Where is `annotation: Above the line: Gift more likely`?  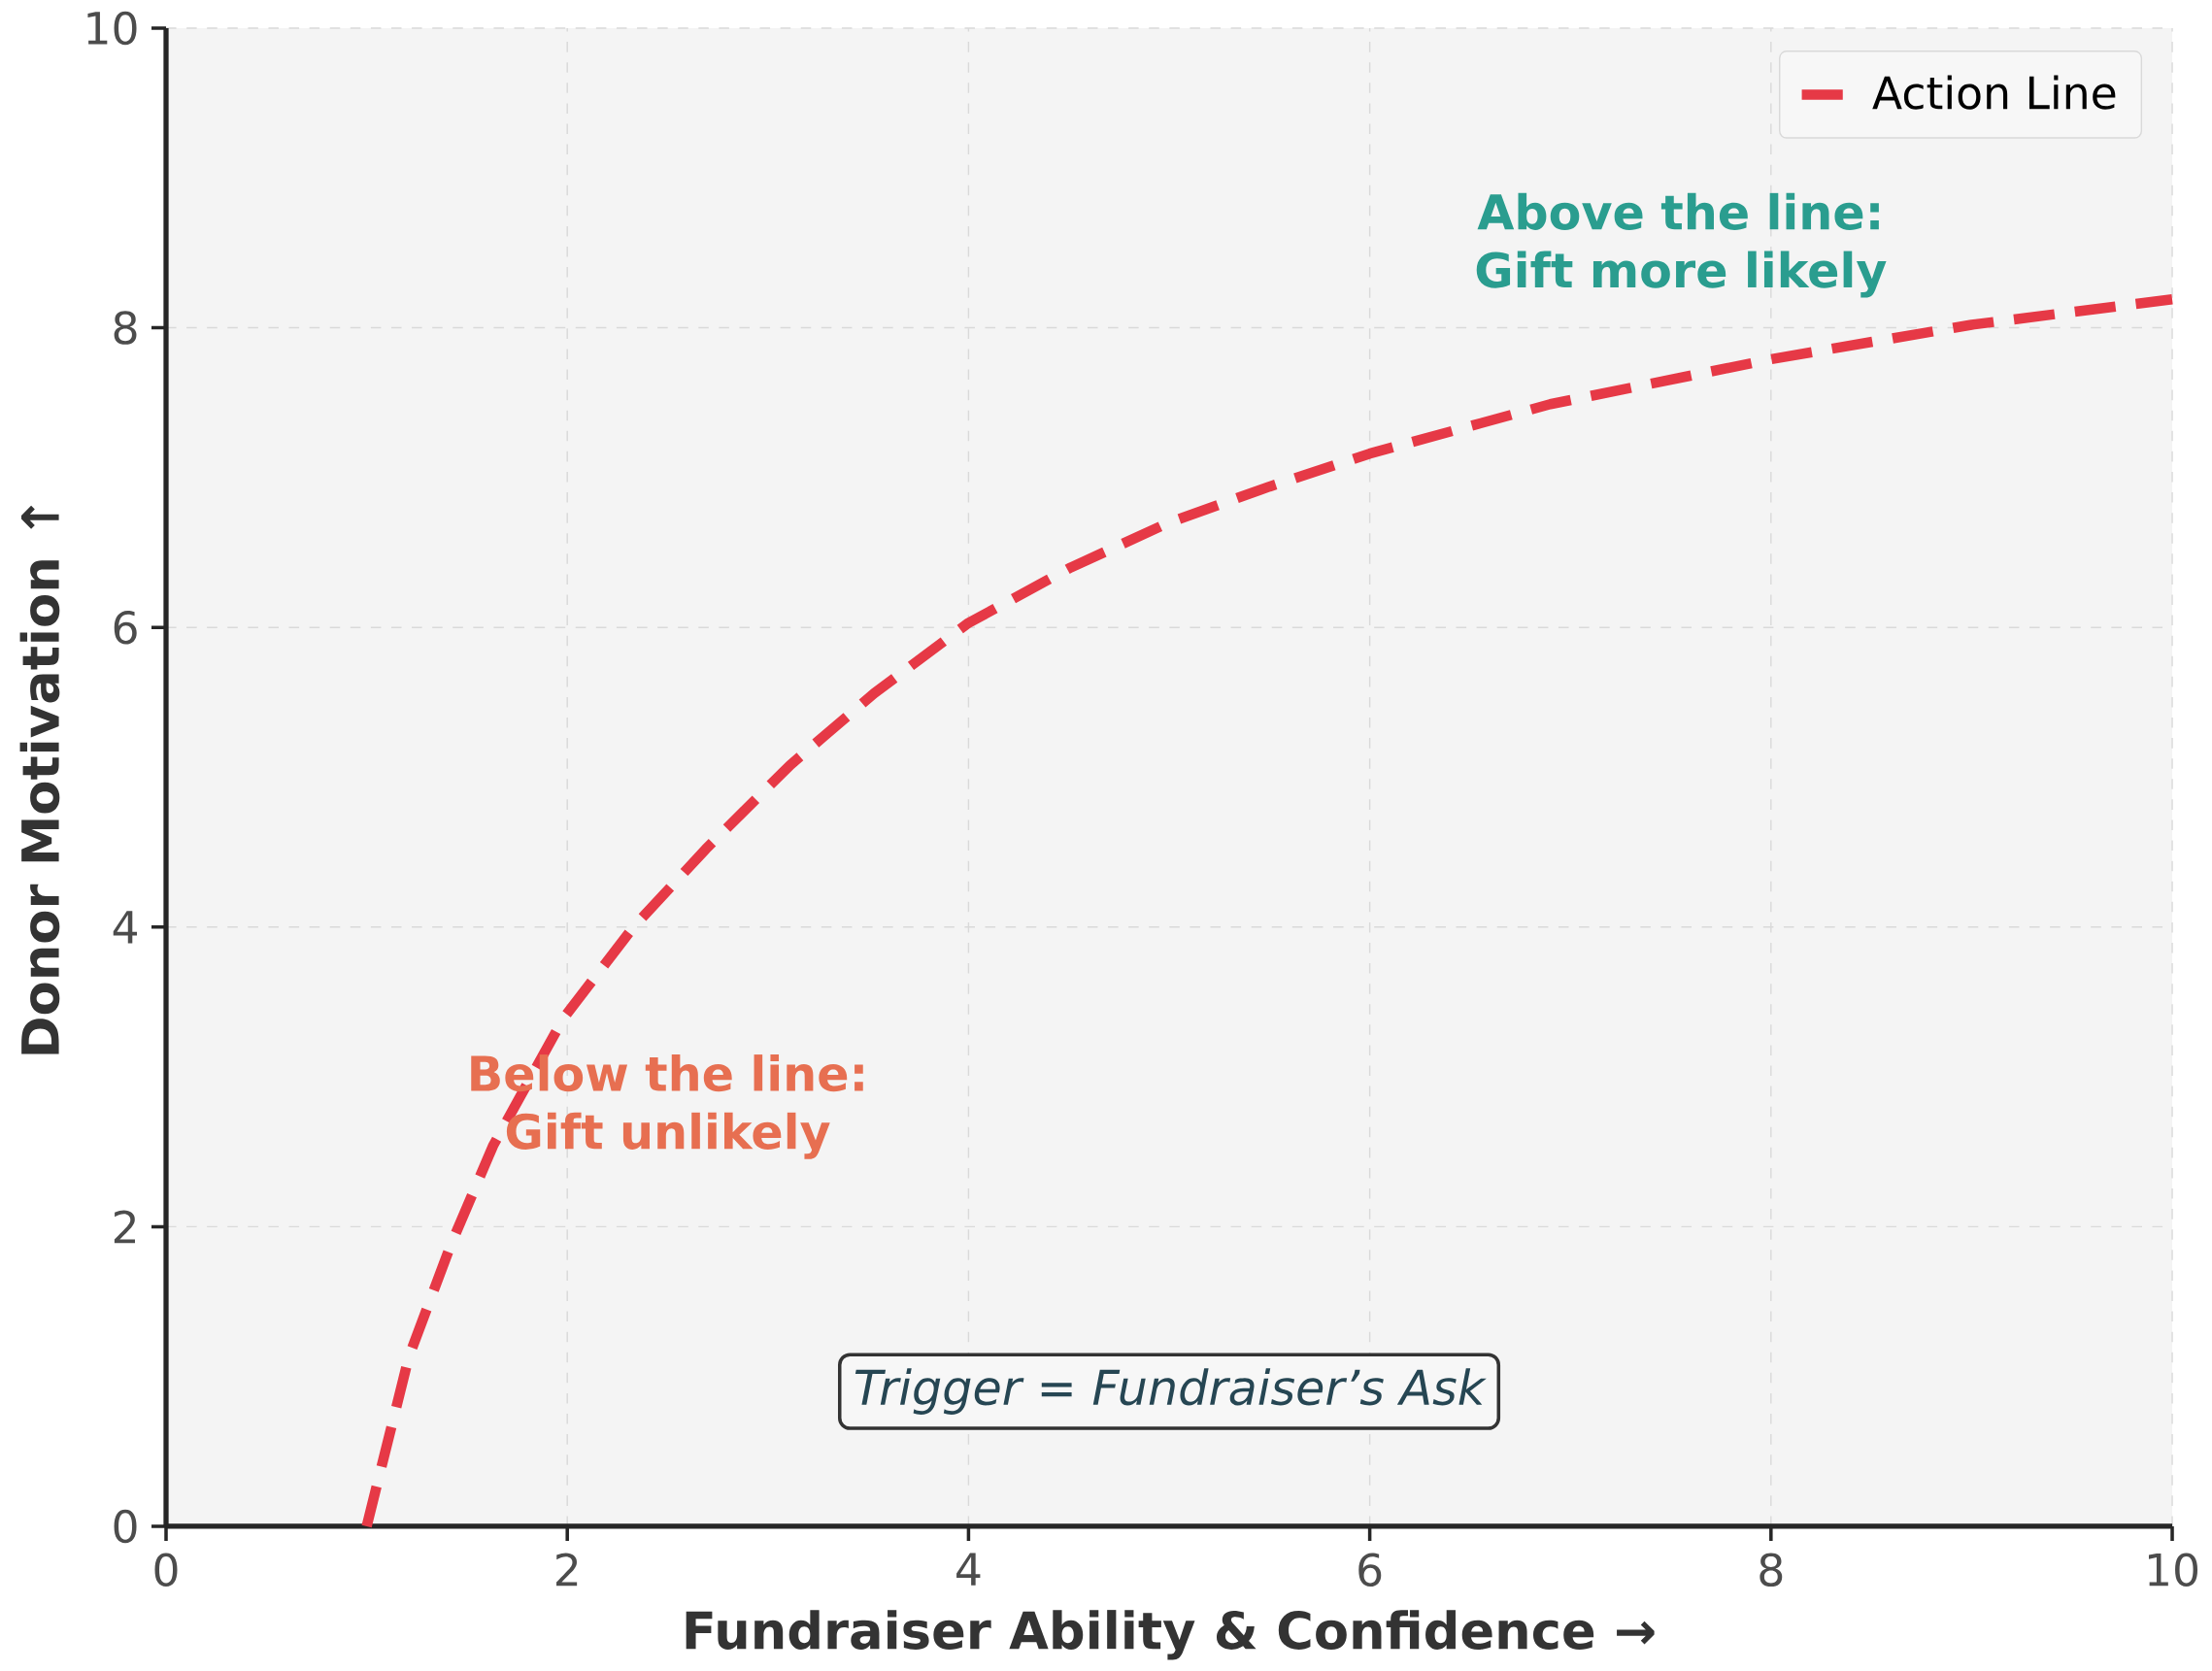 annotation: Above the line: Gift more likely is located at coordinates (1681, 245).